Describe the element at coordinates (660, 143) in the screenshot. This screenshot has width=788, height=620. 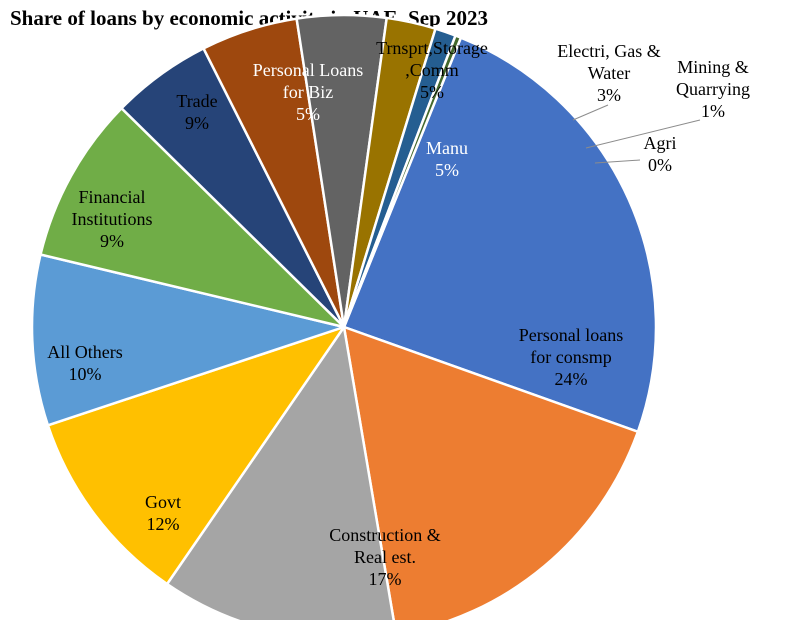
I see `slice-label-line: Agri` at that location.